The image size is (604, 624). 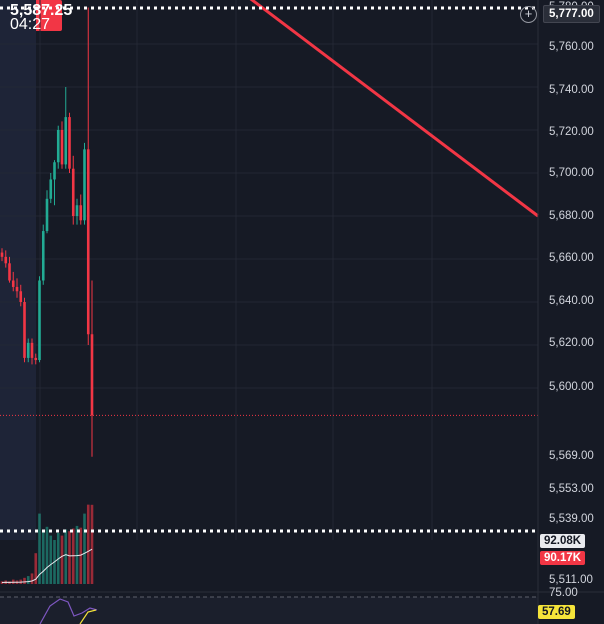 I want to click on price-label: 5,760.00, so click(x=571, y=47).